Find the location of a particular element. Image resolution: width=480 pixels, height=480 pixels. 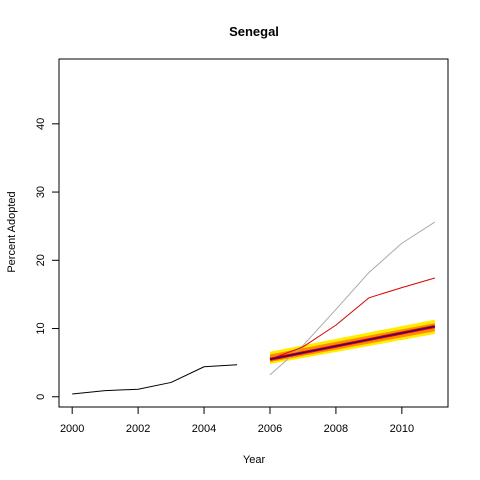

x-axis: 2000 2002 2004 2006 2008 2010 is located at coordinates (237, 420).